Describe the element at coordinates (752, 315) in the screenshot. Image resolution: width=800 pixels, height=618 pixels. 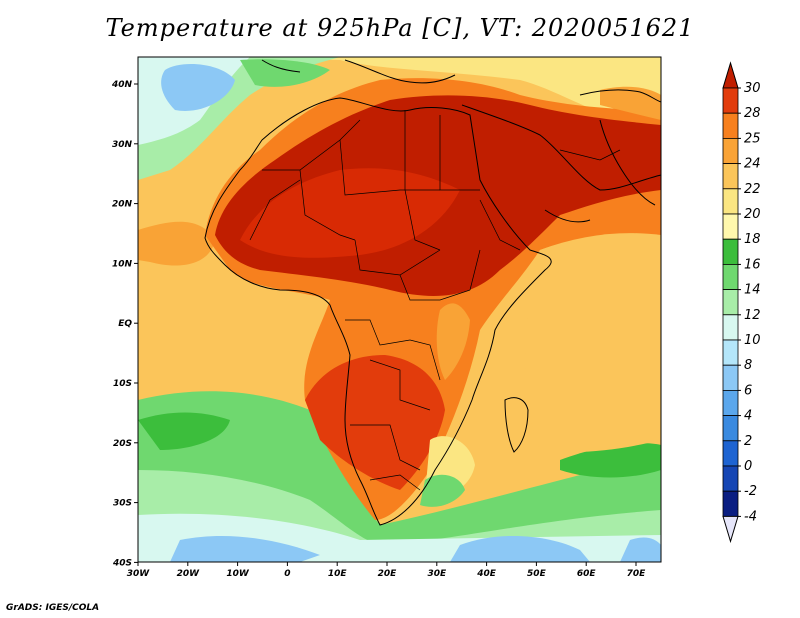
I see `colorbar-label: 12` at that location.